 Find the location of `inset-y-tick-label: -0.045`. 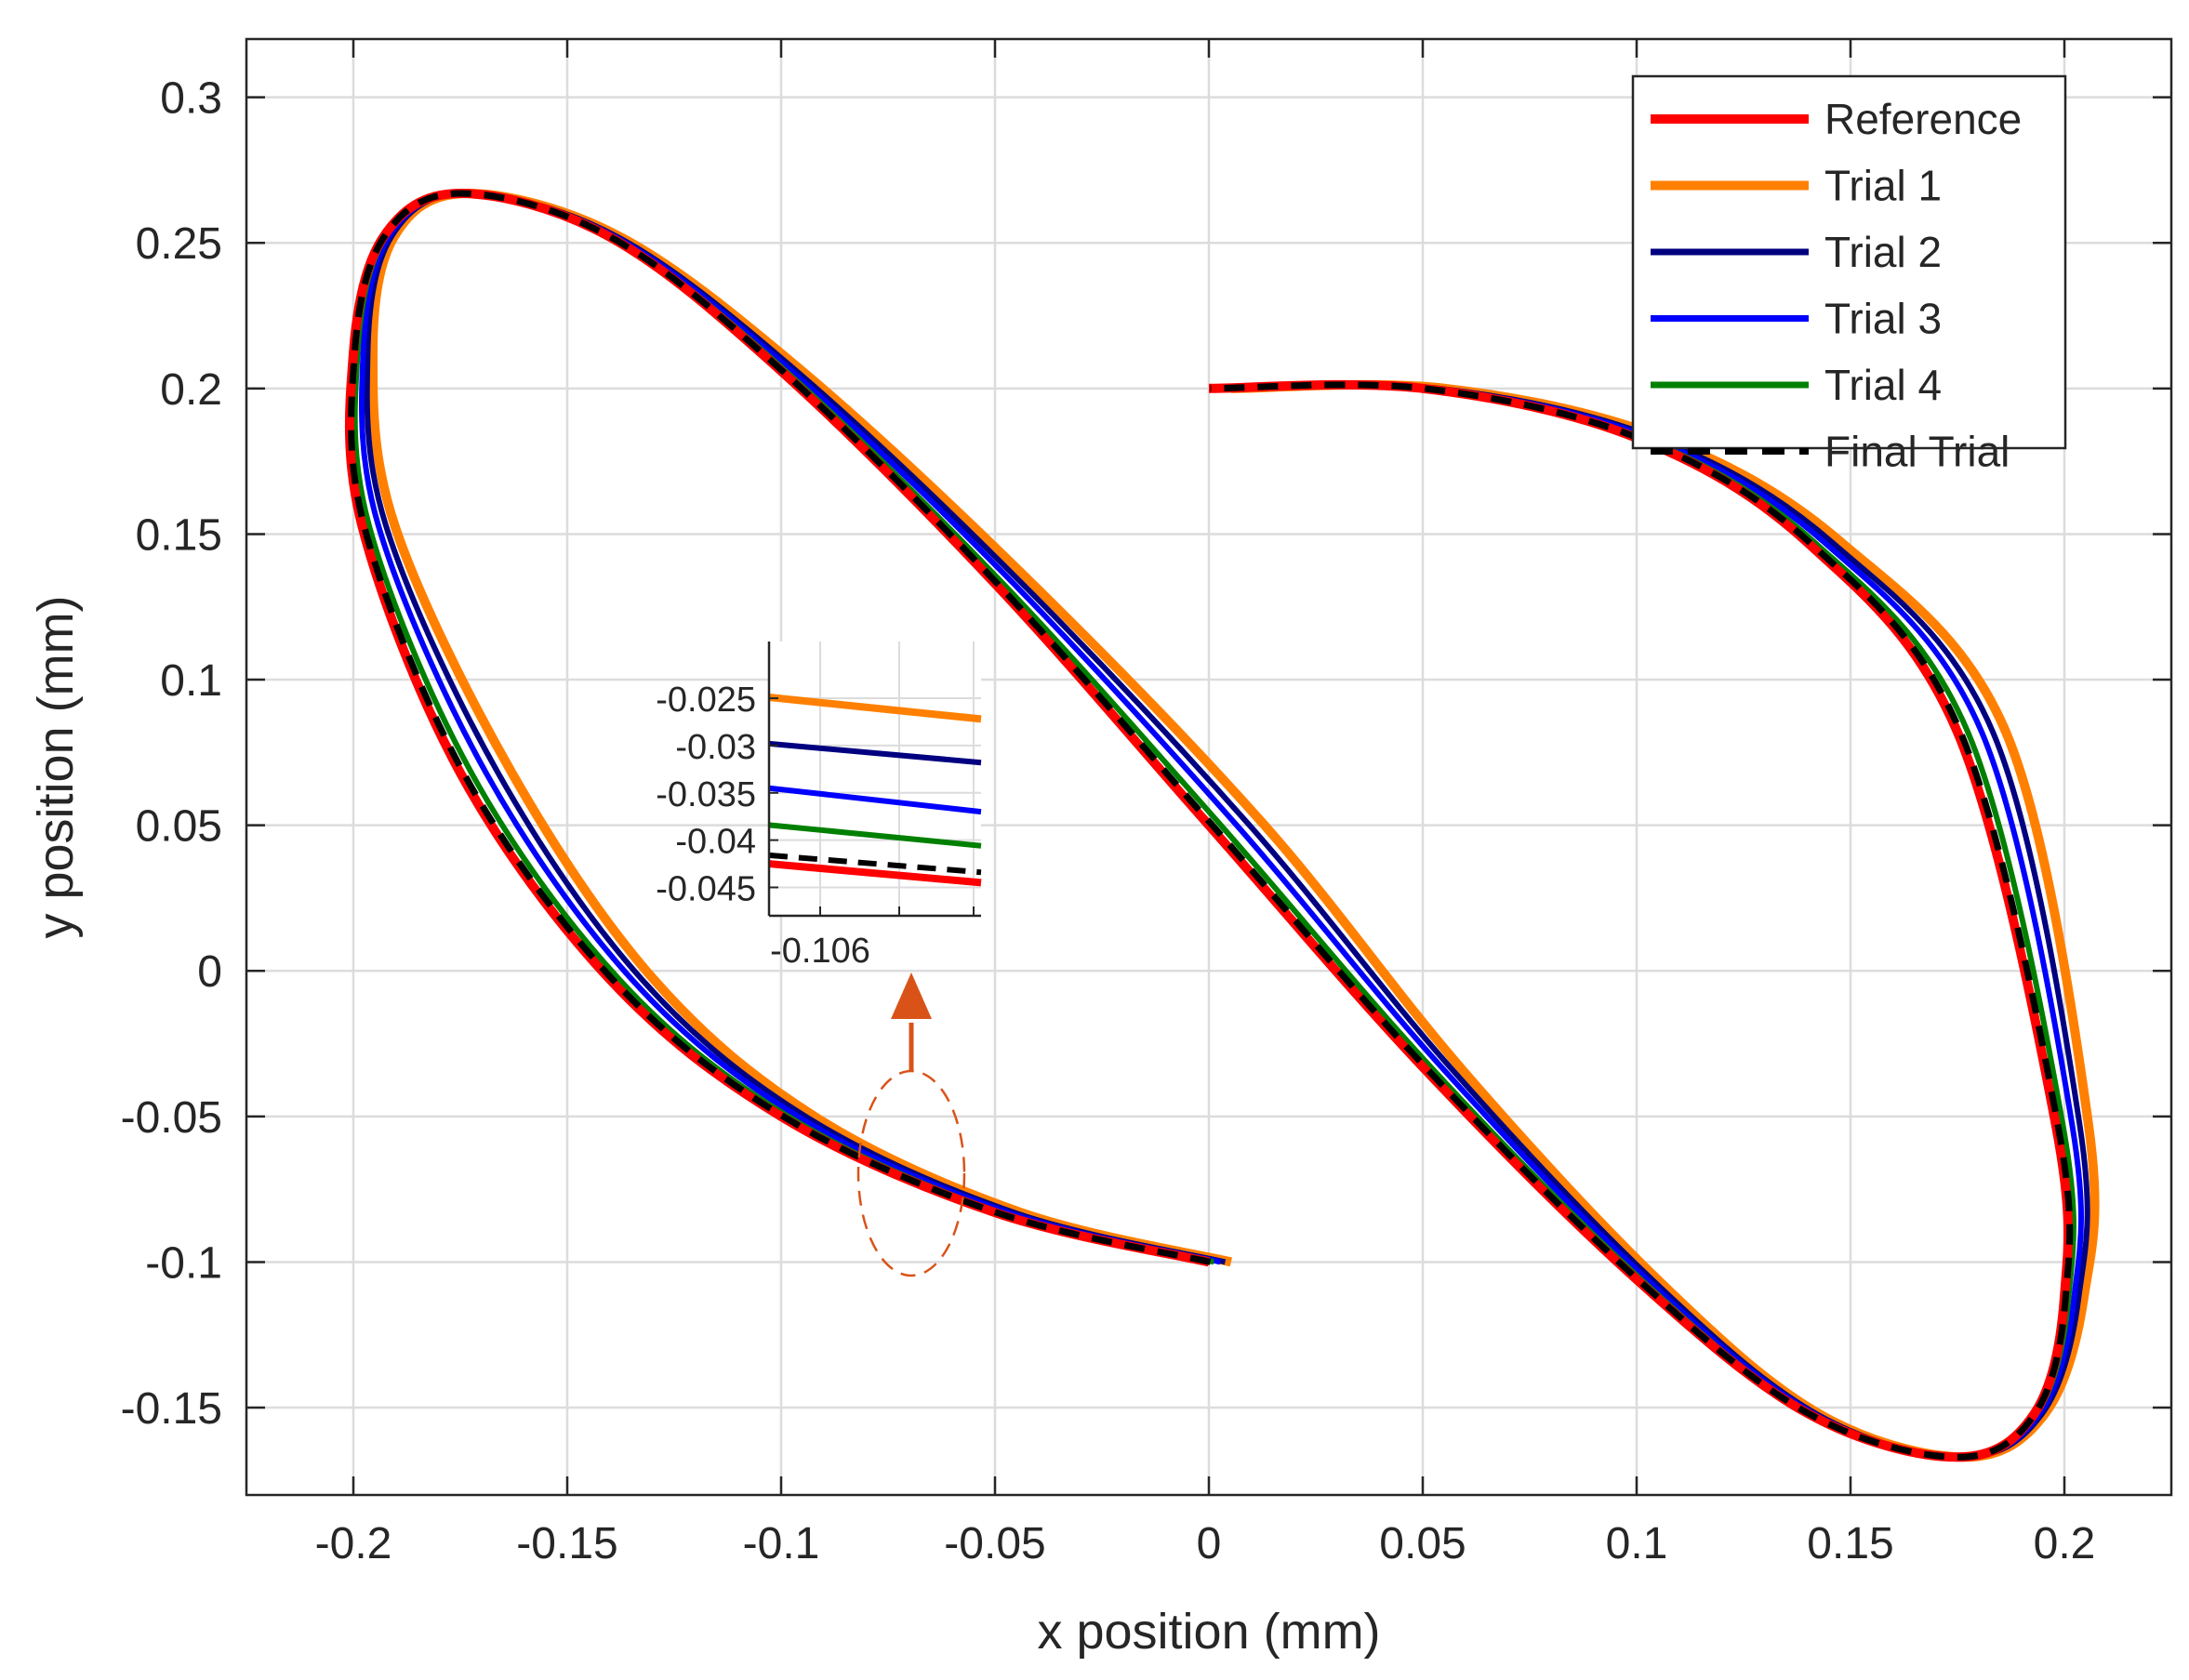

inset-y-tick-label: -0.045 is located at coordinates (706, 888).